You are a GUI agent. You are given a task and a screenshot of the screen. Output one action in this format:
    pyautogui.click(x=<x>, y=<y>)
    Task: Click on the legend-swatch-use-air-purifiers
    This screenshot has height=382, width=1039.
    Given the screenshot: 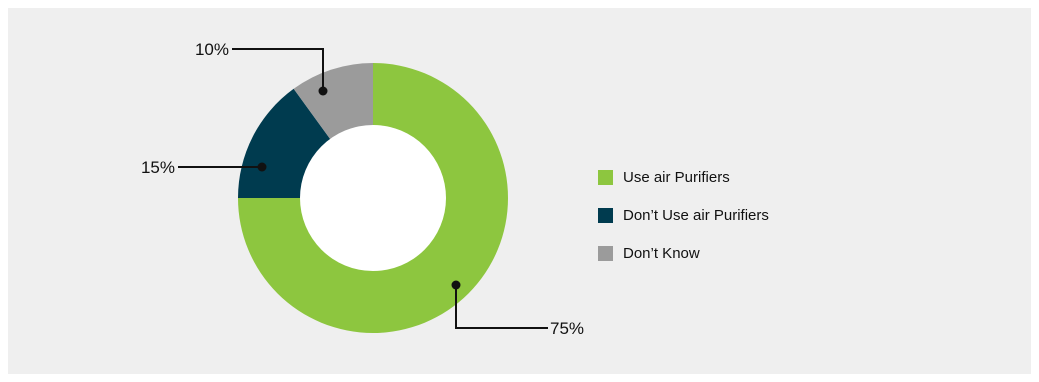 What is the action you would take?
    pyautogui.click(x=605, y=177)
    